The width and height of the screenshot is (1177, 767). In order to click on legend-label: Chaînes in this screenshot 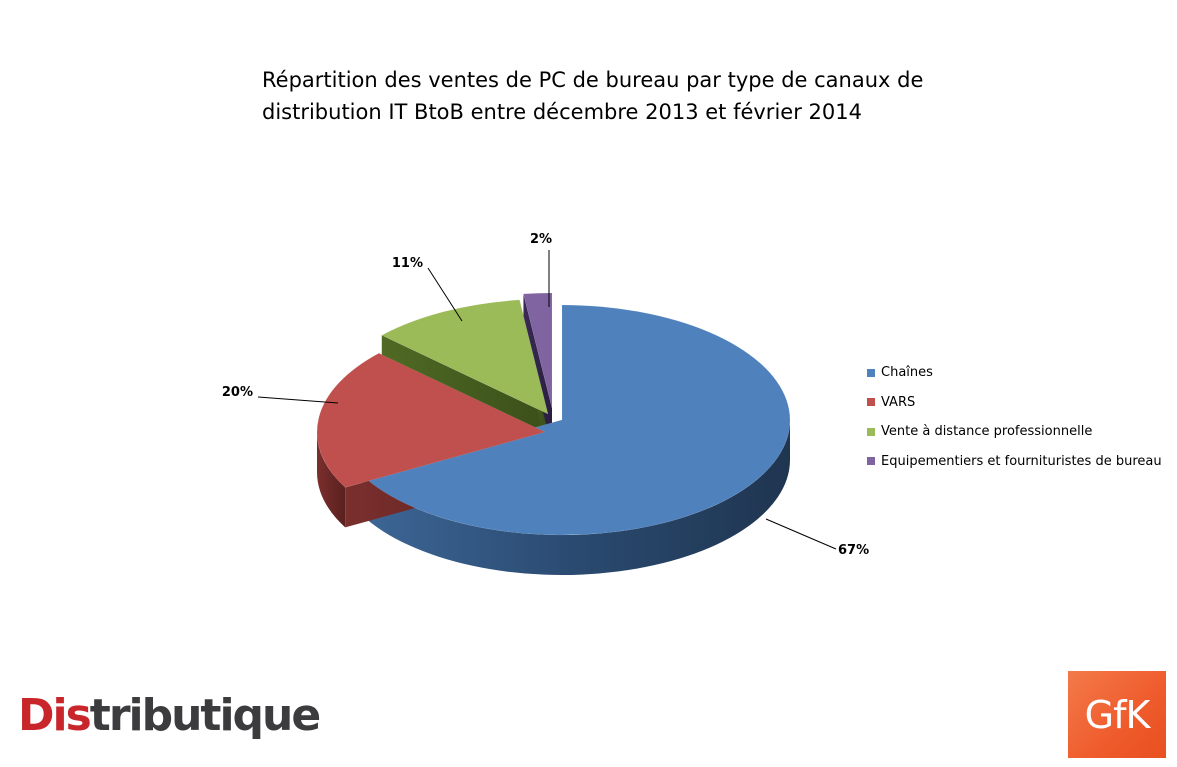, I will do `click(907, 373)`.